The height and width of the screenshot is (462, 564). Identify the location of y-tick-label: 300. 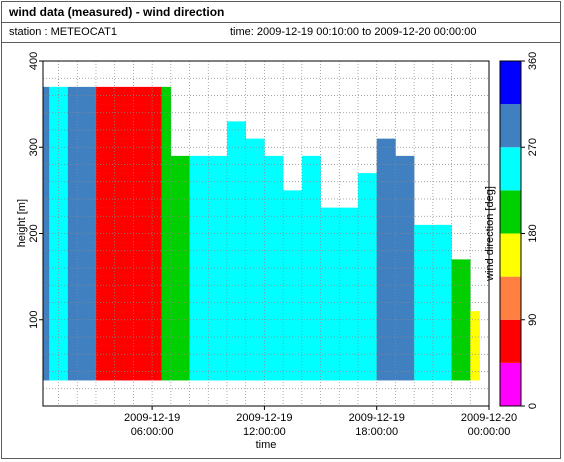
(34, 147).